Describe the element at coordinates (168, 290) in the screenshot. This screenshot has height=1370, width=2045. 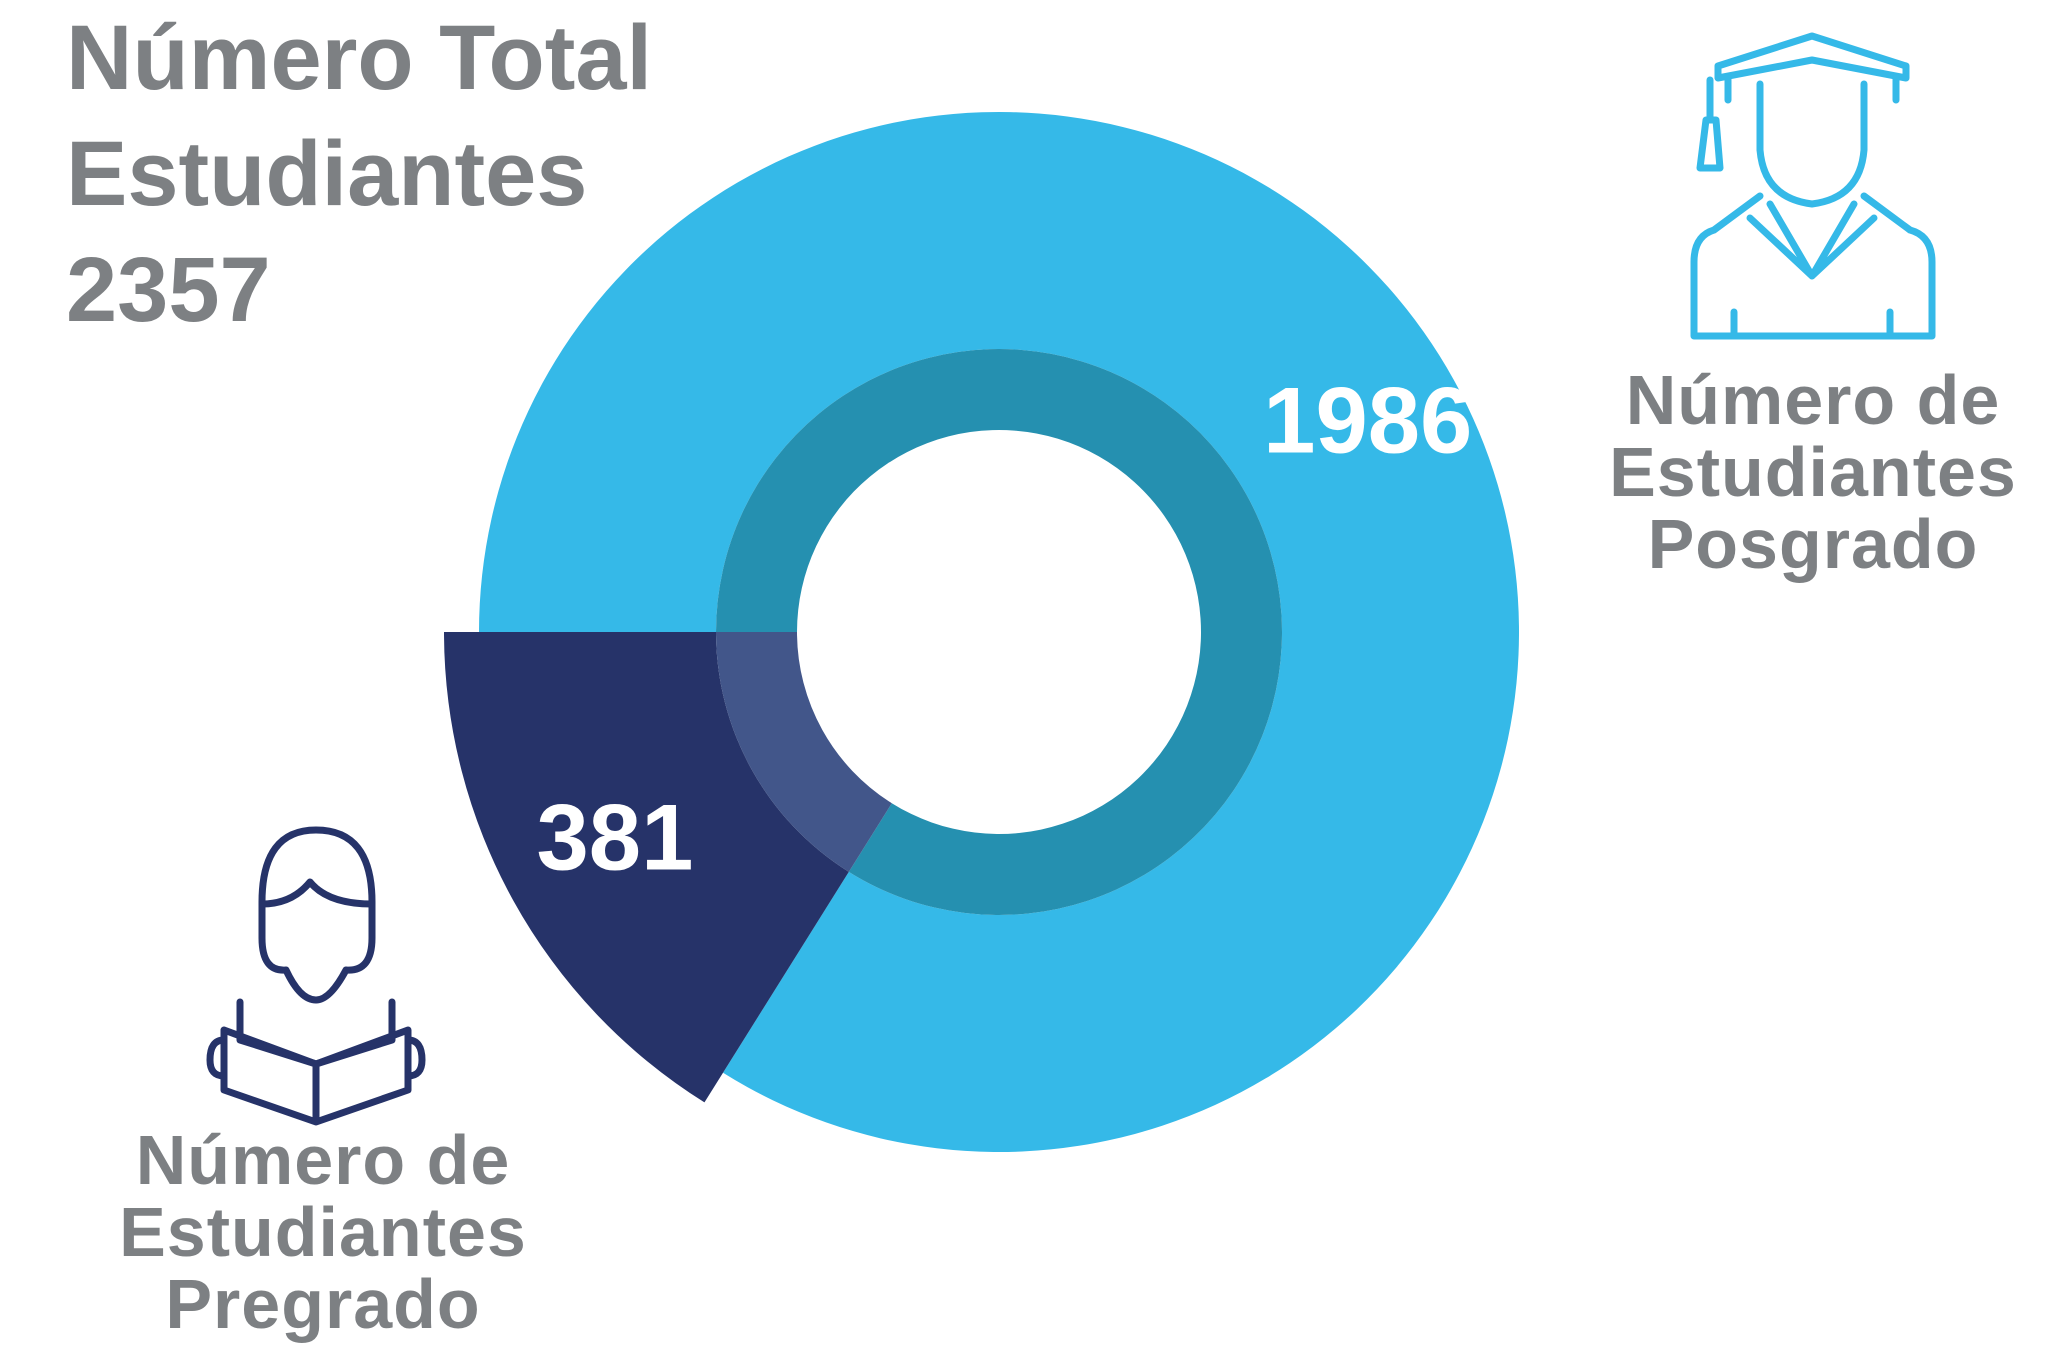
I see `total: 2357` at that location.